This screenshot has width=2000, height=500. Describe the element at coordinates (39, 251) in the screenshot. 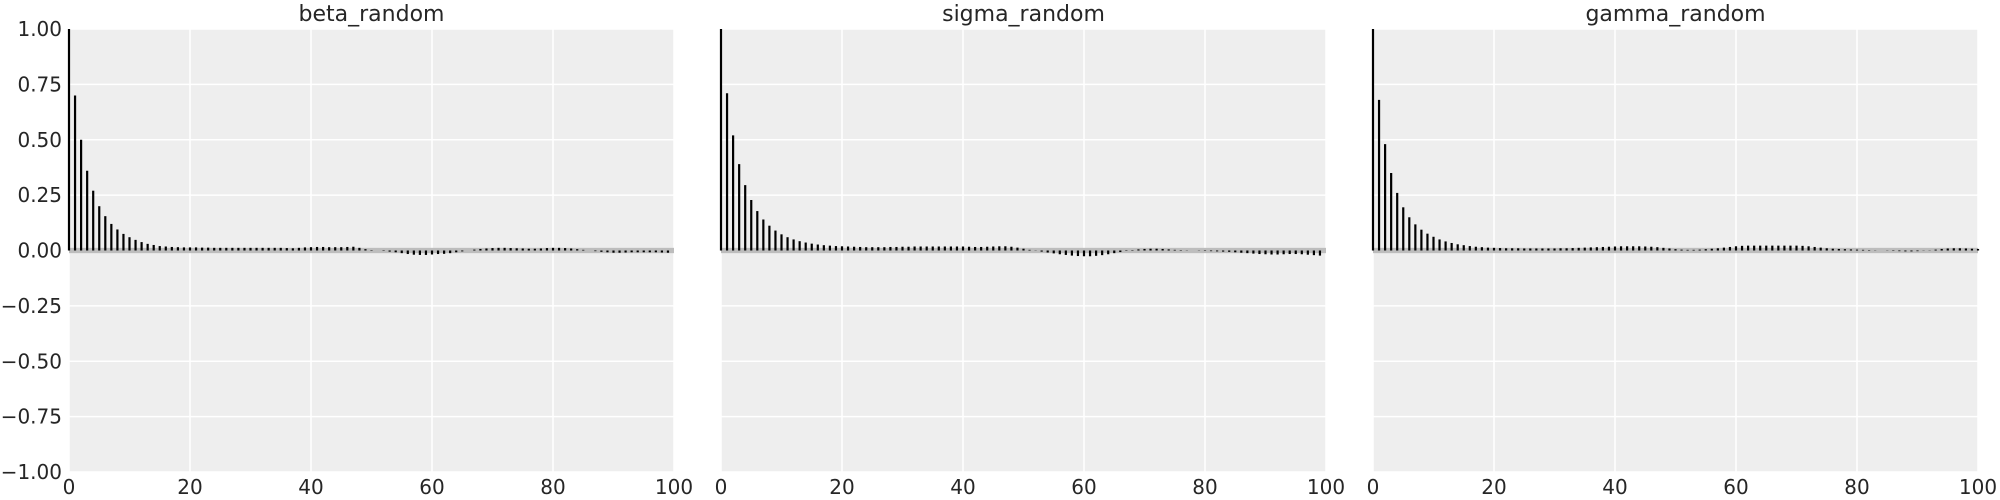

I see `y-tick-label: 0.00` at that location.